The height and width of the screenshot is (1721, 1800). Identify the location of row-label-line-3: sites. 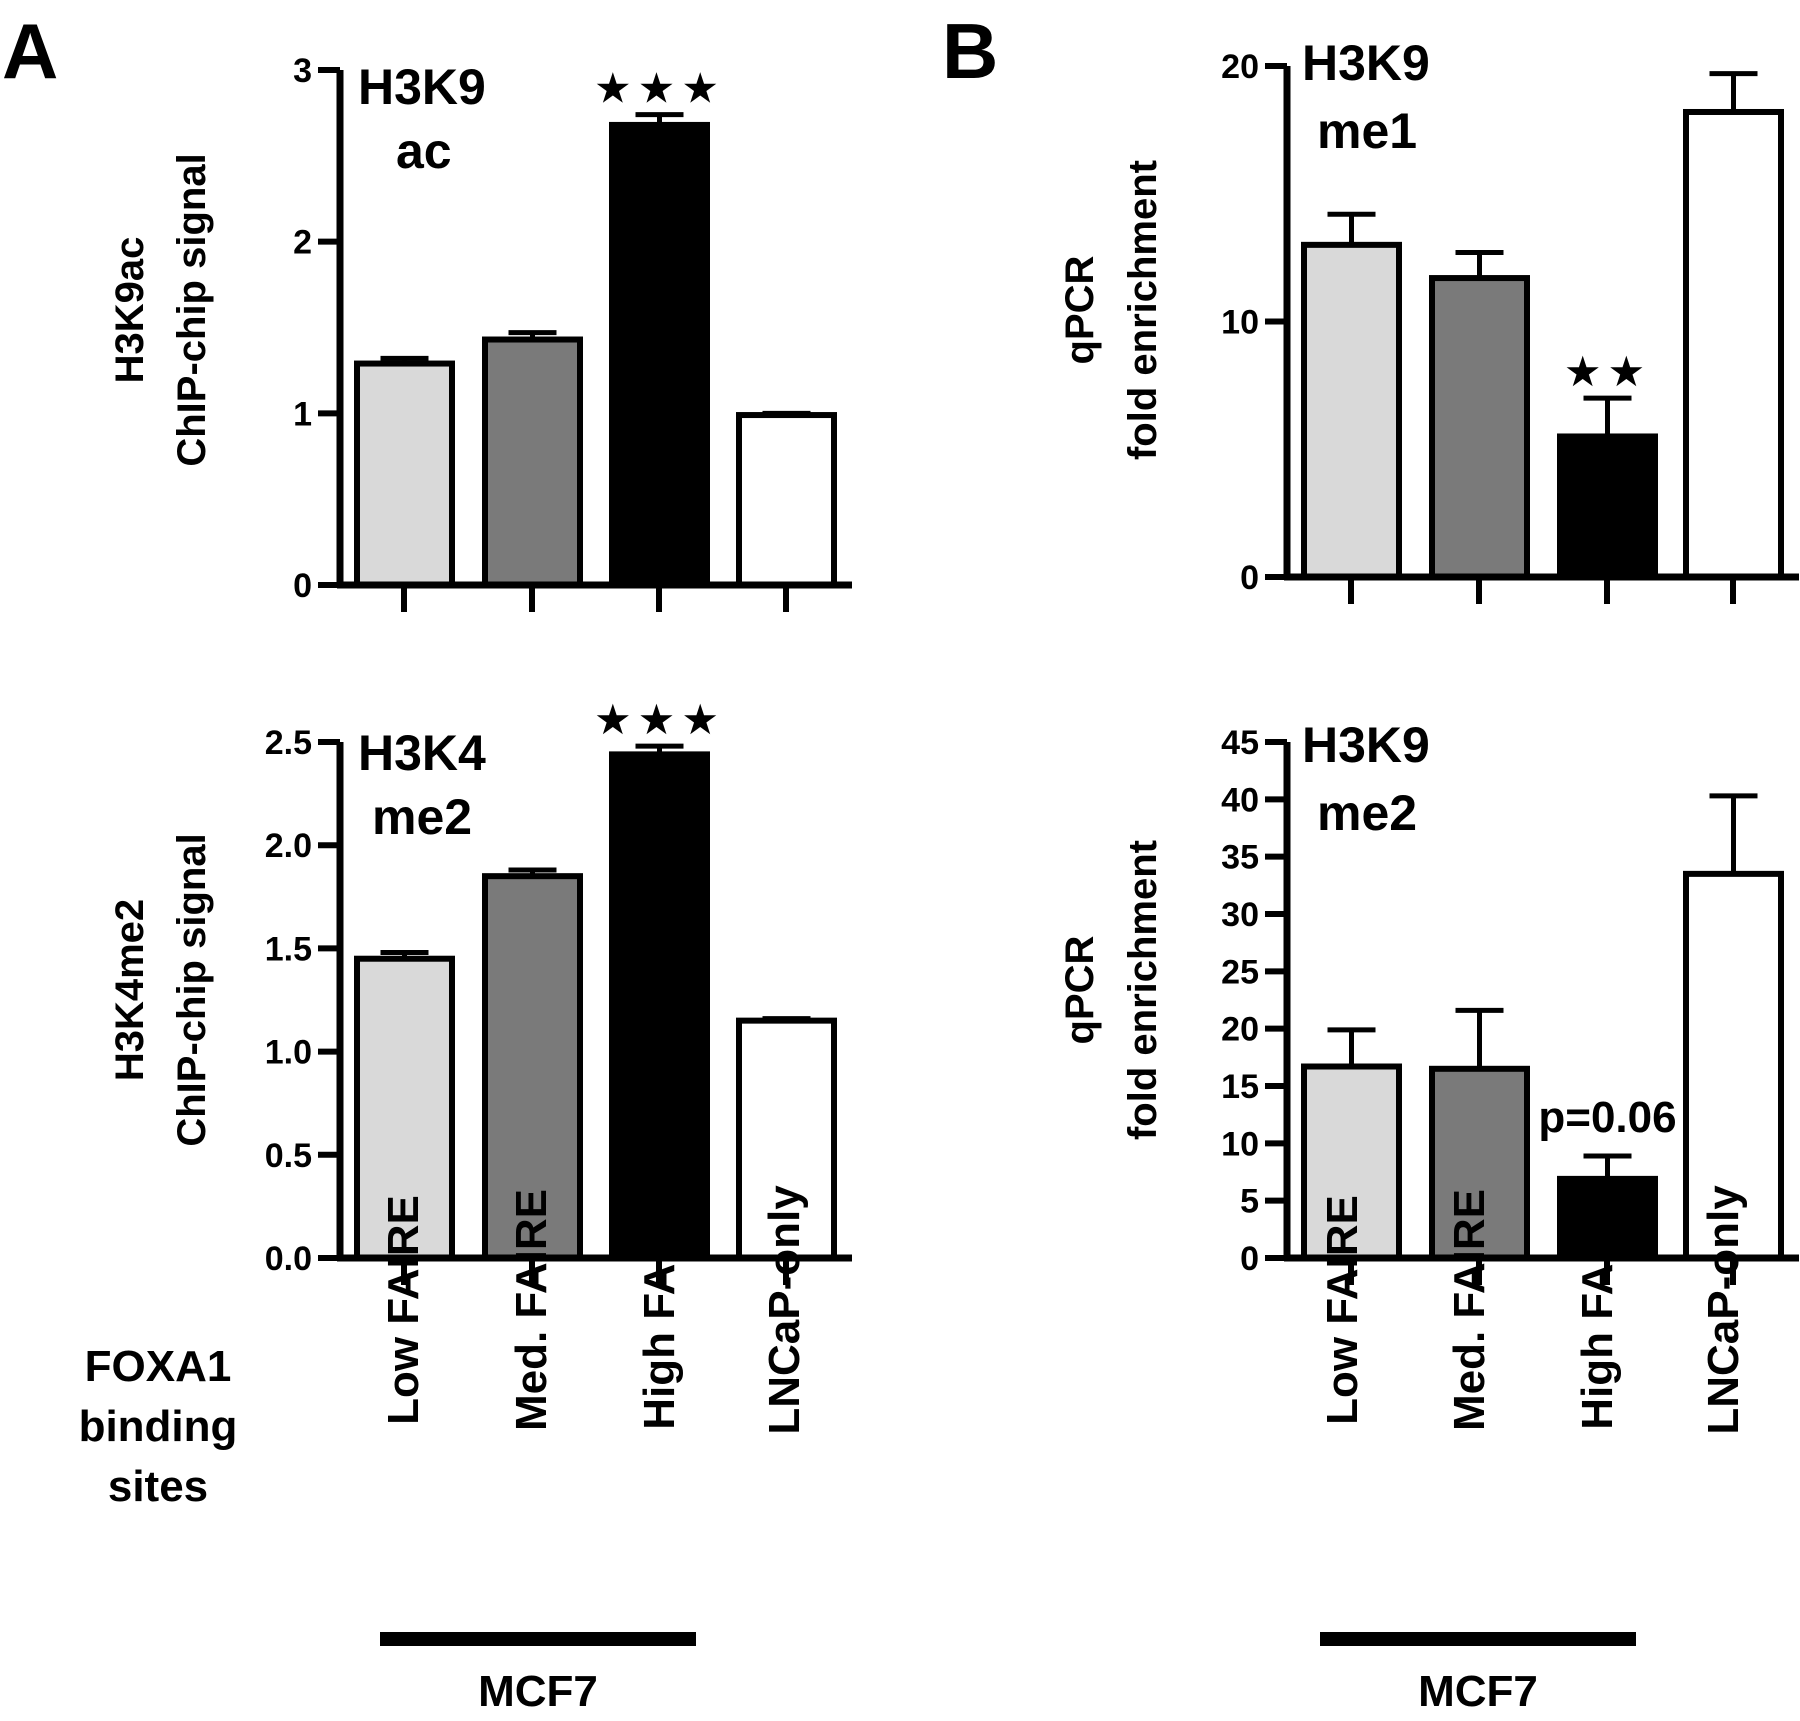
(158, 1486).